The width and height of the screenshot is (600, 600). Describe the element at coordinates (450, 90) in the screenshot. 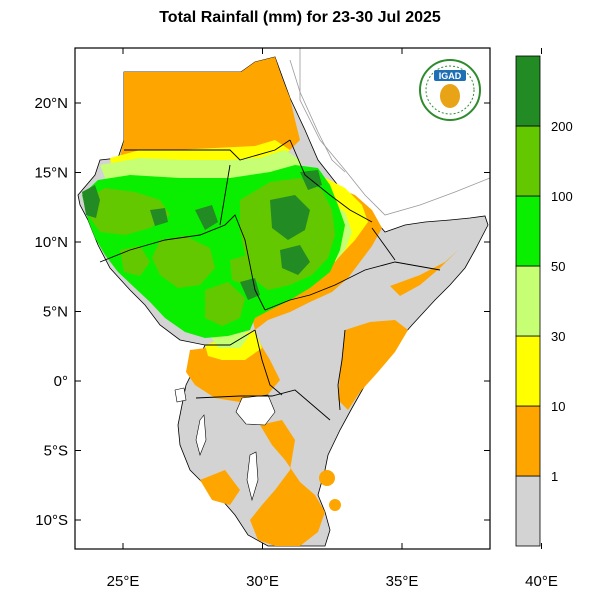

I see `igad-logo: IGAD` at that location.